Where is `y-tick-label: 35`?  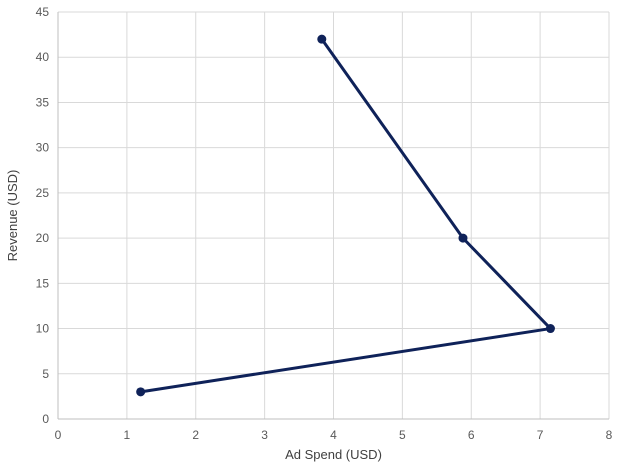 y-tick-label: 35 is located at coordinates (43, 102).